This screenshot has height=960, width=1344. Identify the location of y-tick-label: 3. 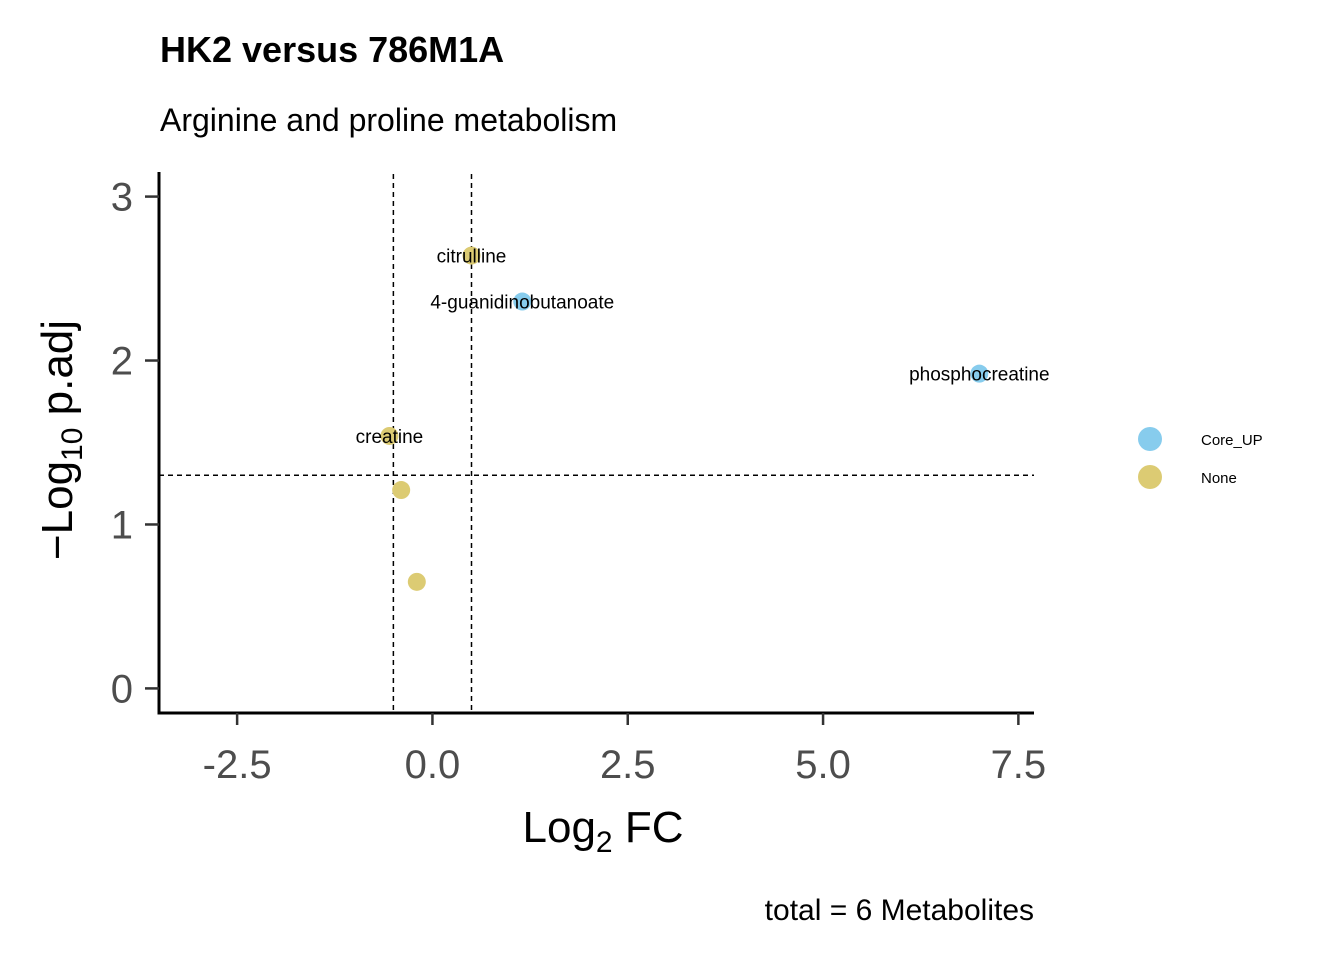
(122, 198).